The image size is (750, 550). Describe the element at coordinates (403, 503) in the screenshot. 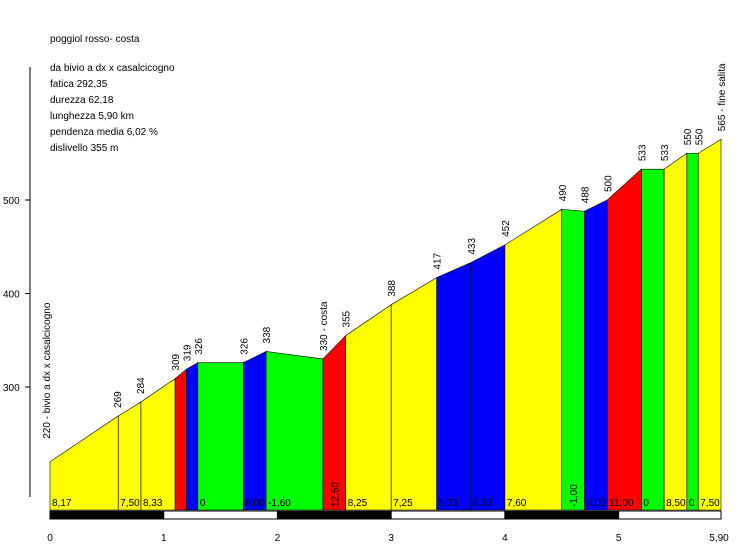

I see `grade-label: 7,25` at that location.